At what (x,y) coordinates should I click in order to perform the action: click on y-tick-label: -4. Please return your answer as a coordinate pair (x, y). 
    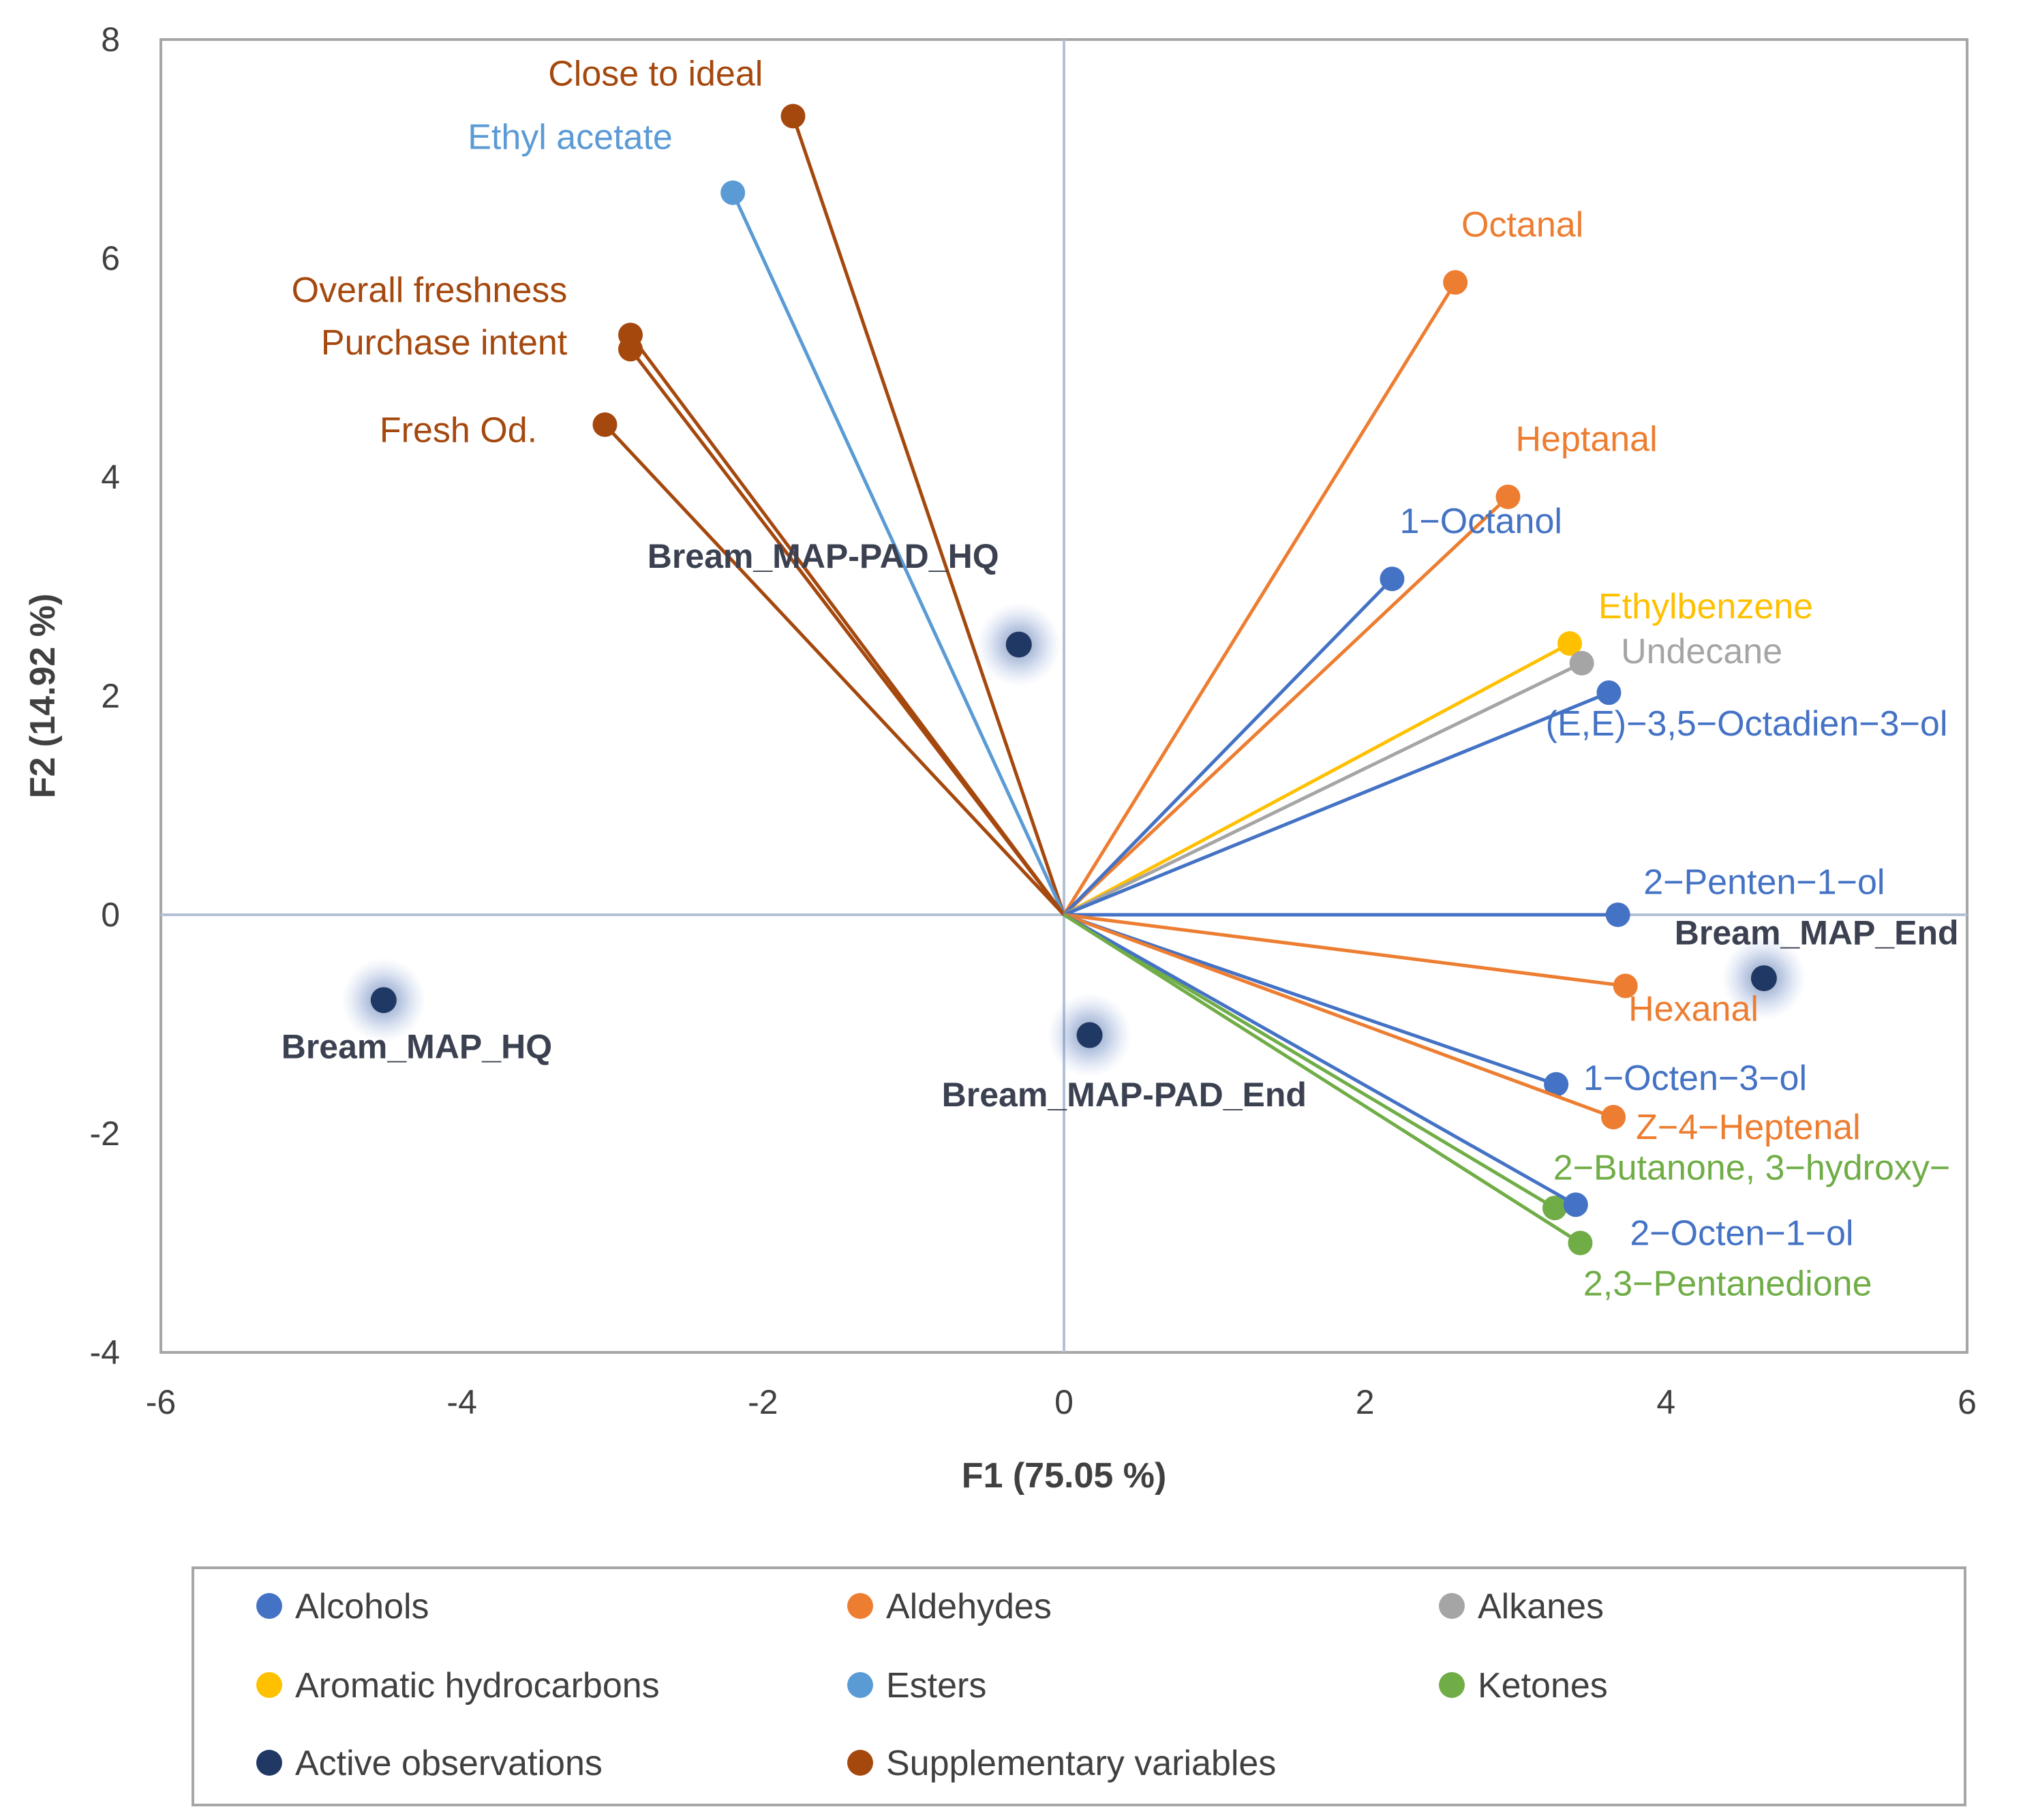
    Looking at the image, I should click on (105, 1352).